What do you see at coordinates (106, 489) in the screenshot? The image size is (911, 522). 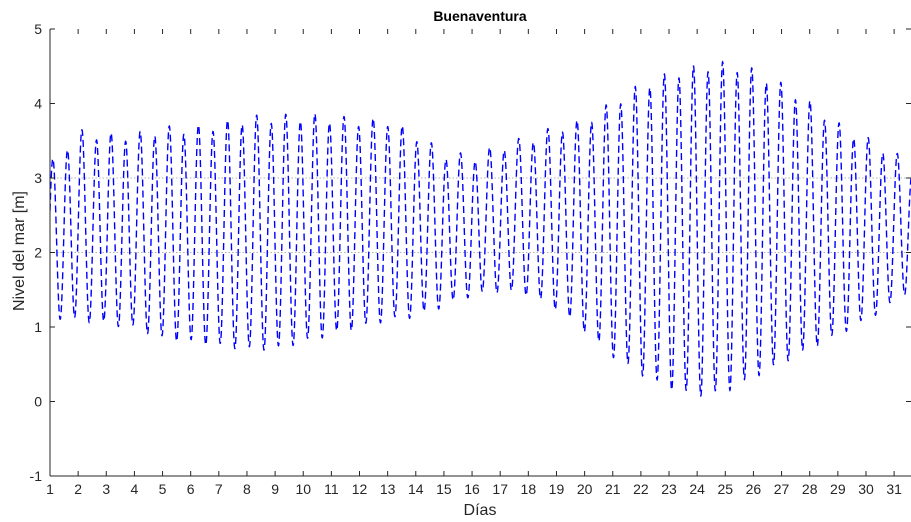 I see `x-tick-label-3: 3` at bounding box center [106, 489].